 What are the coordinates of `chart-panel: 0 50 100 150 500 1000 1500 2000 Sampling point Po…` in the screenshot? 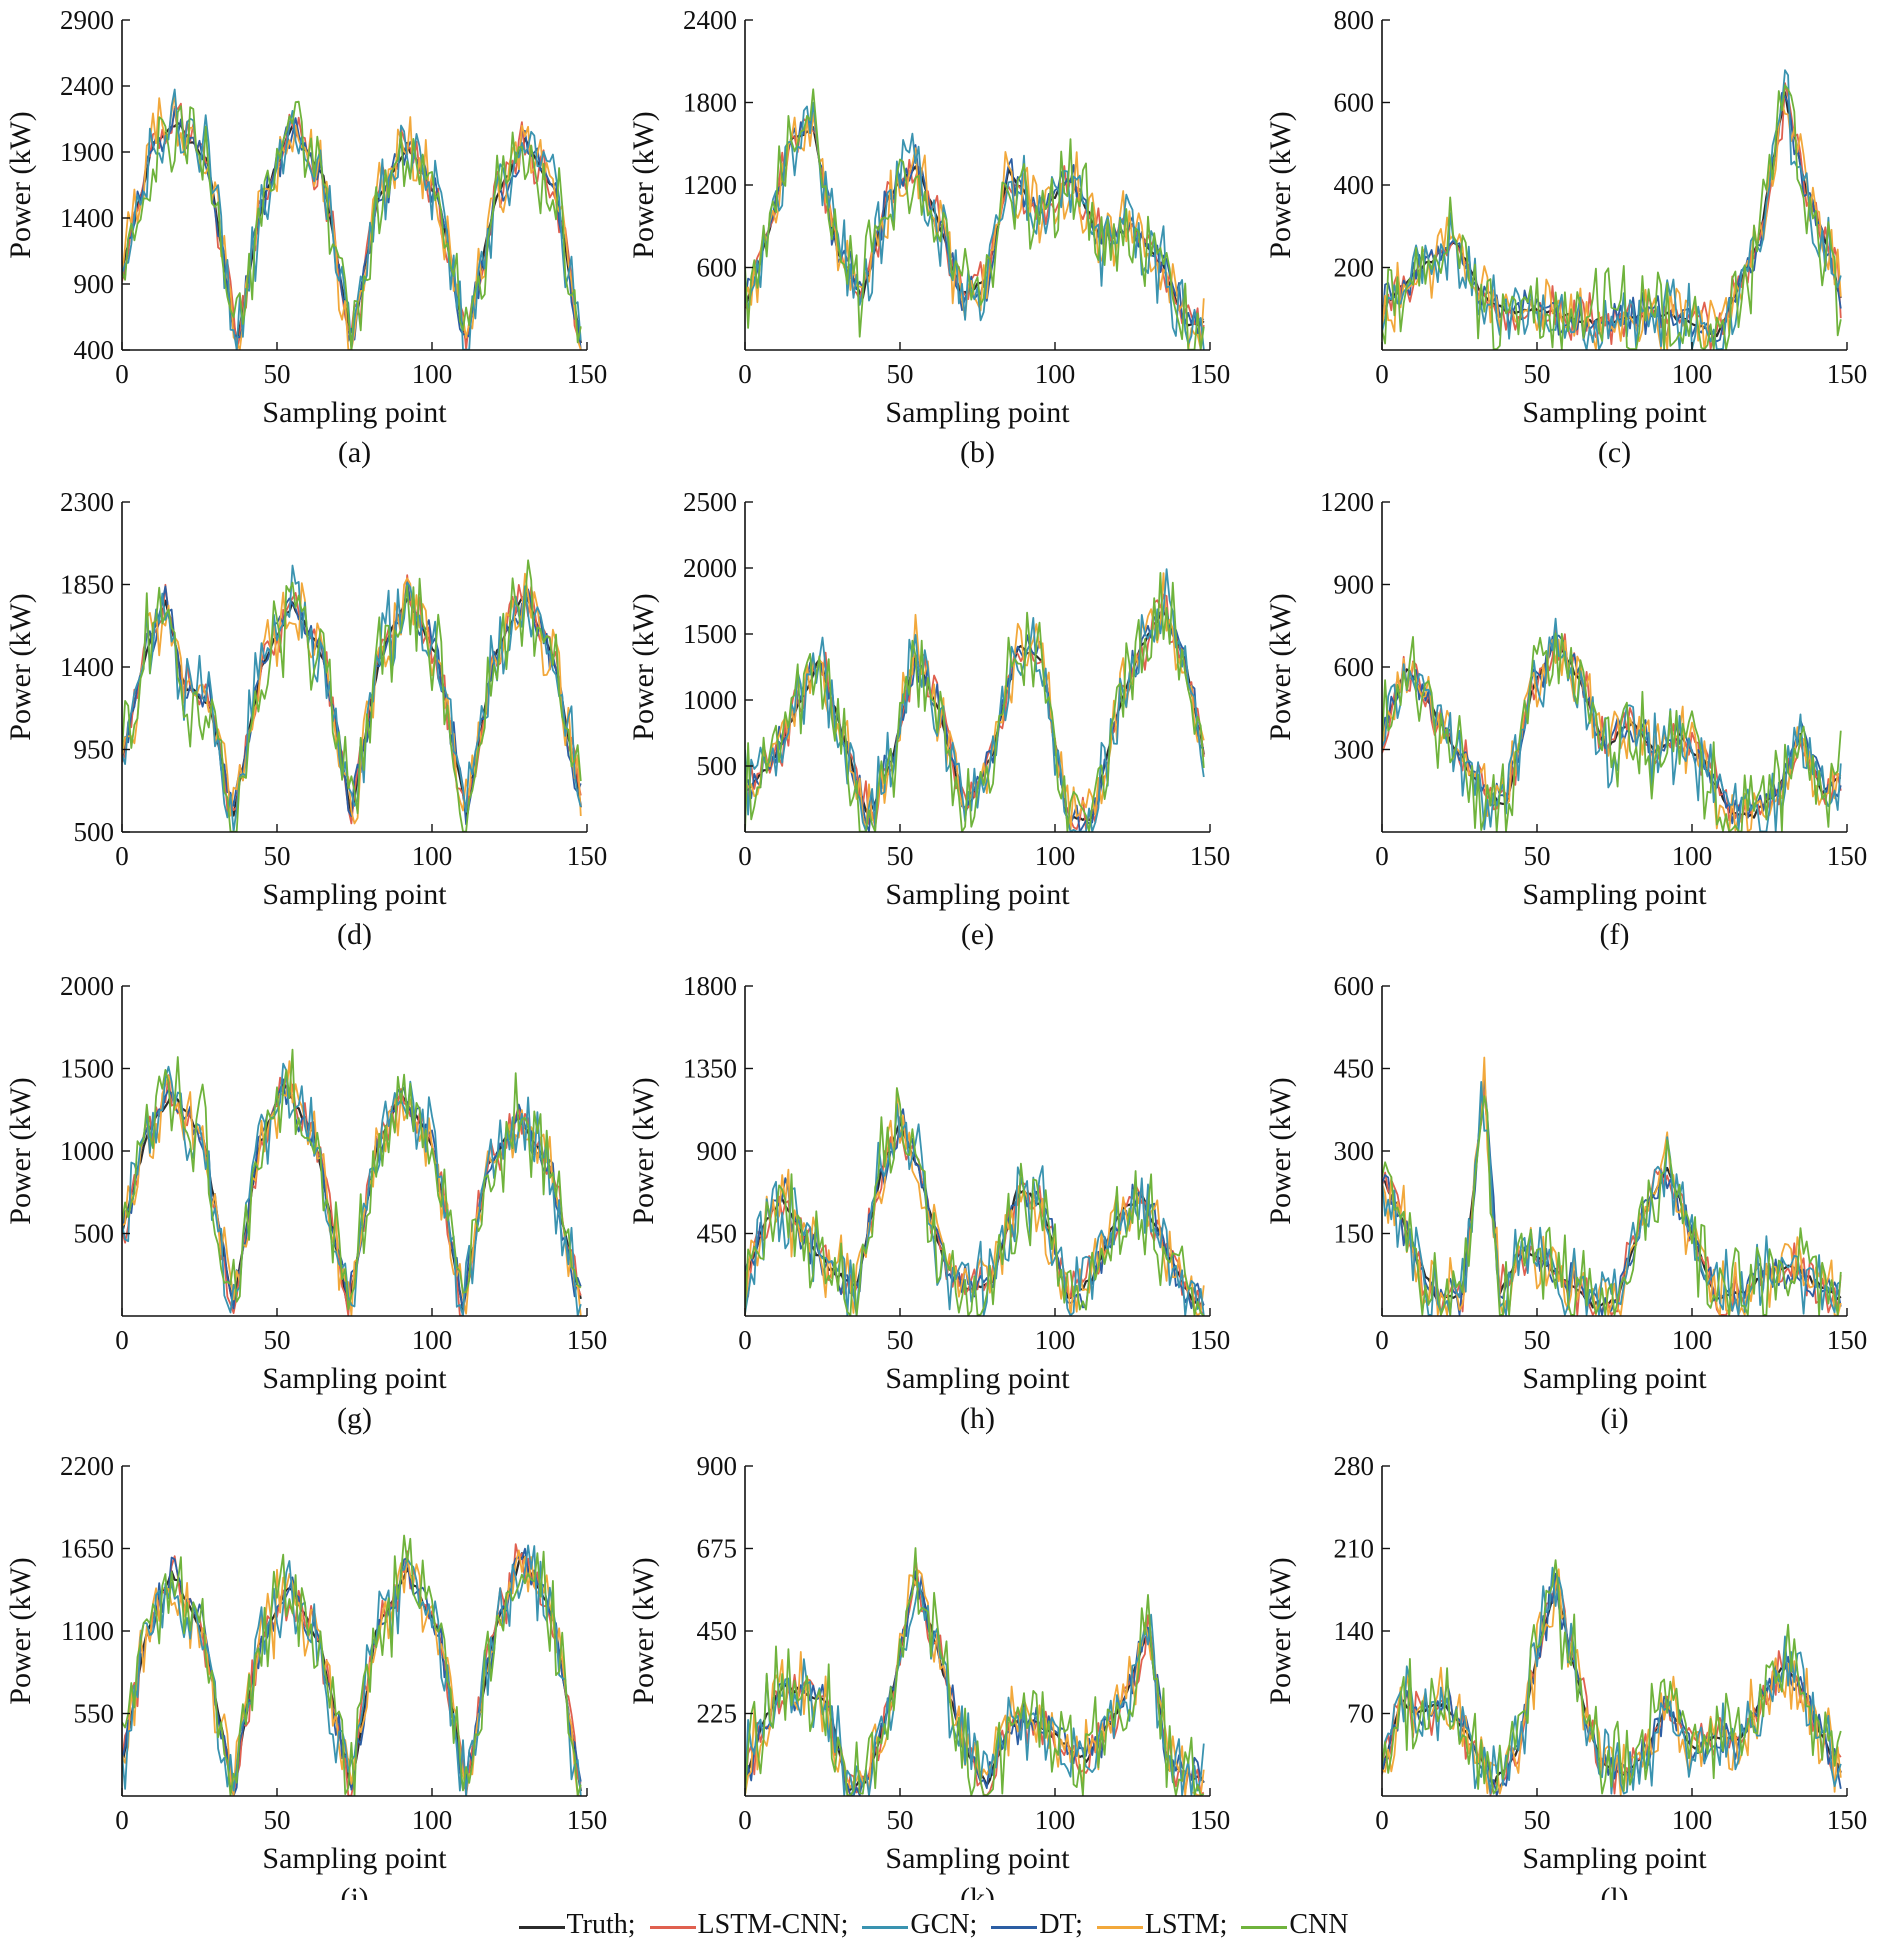 It's located at (305, 1203).